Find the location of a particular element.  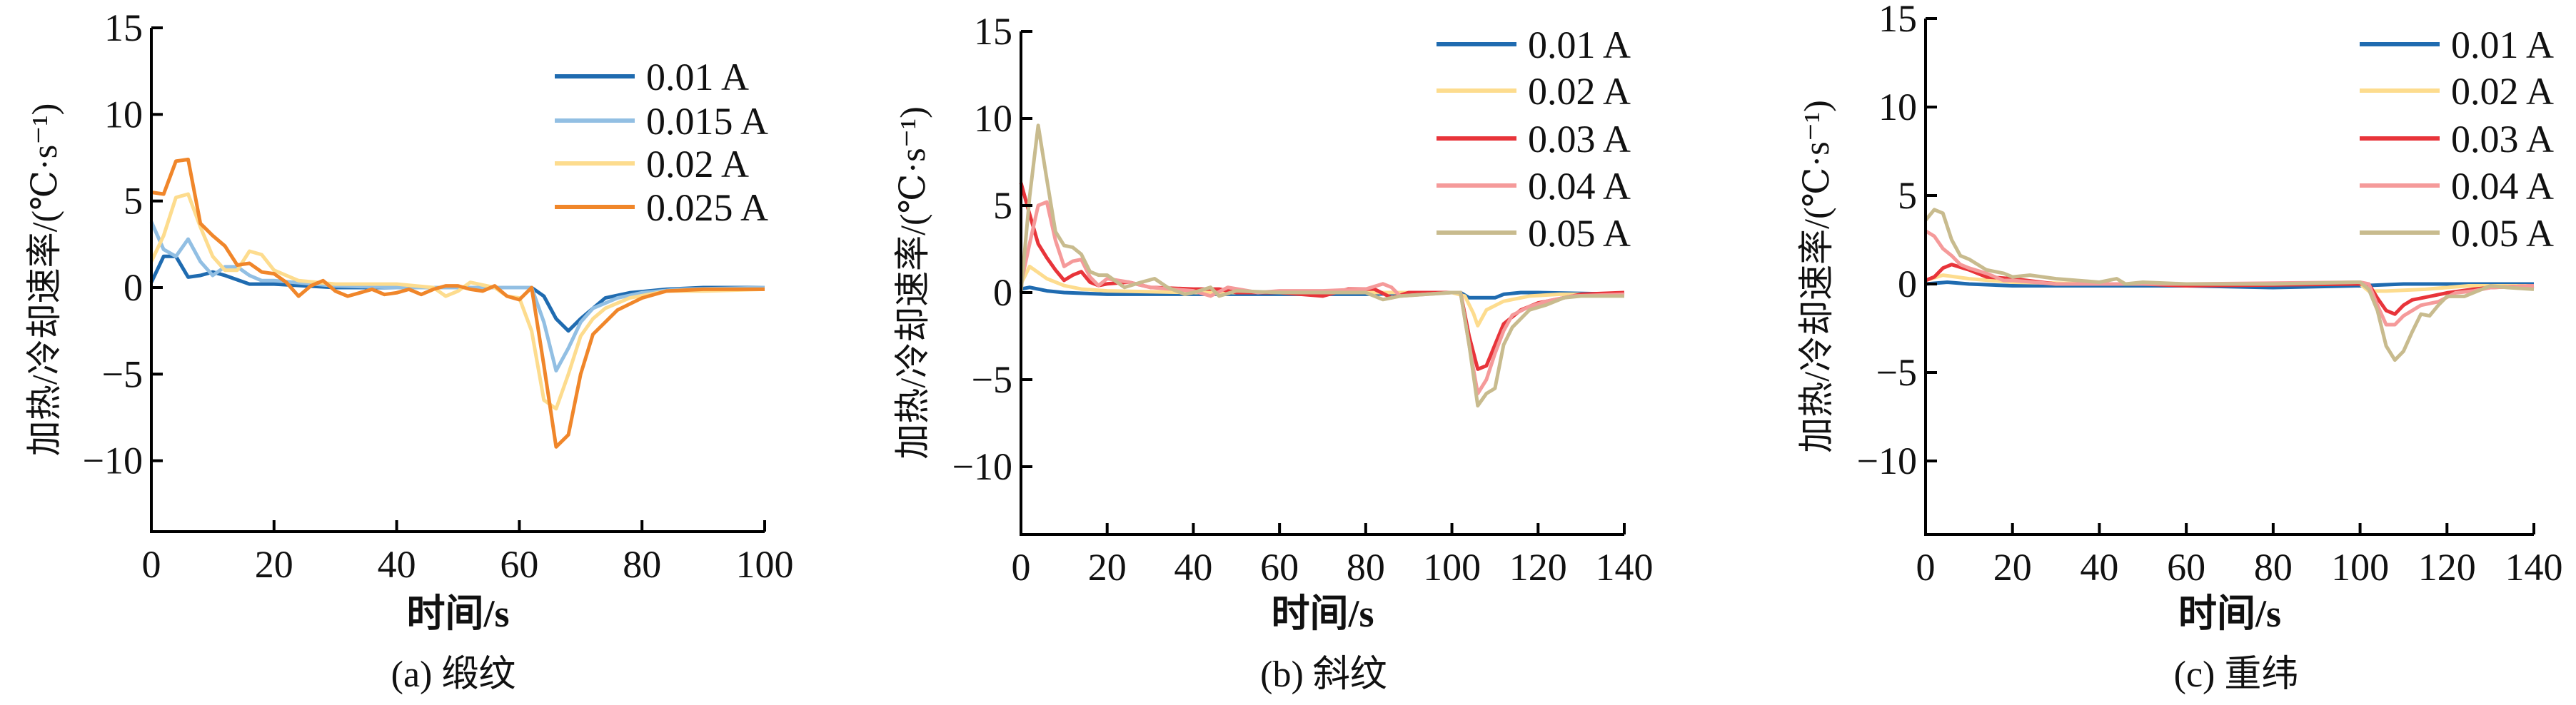

series-line-0-025-A is located at coordinates (458, 303).